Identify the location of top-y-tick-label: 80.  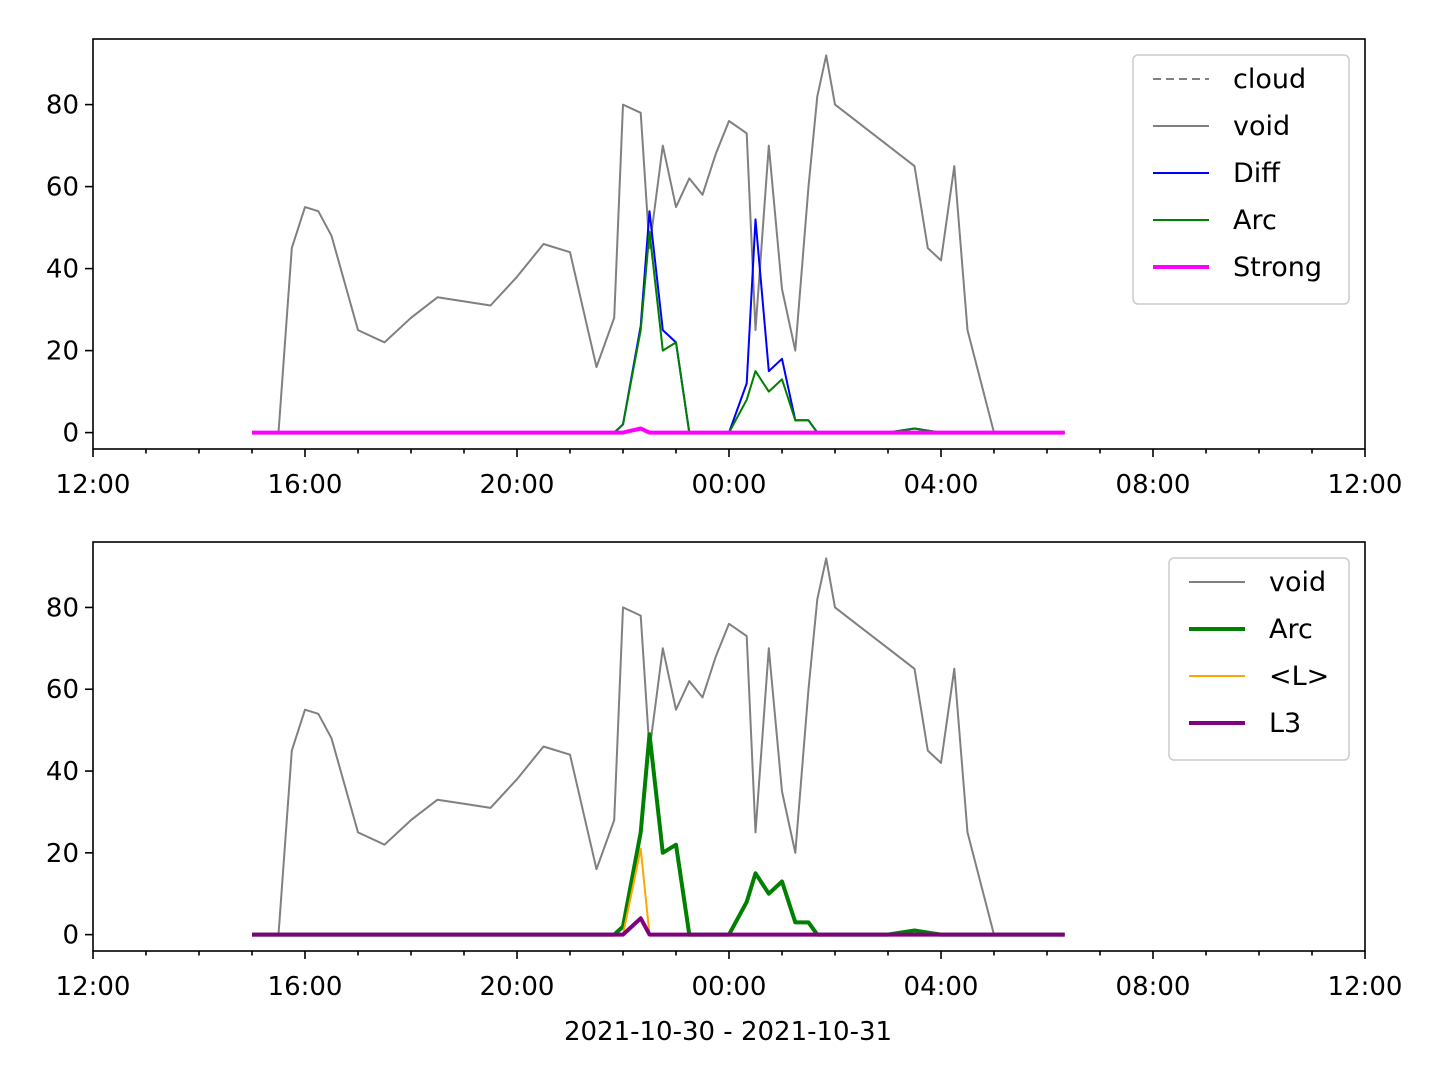
(62, 106).